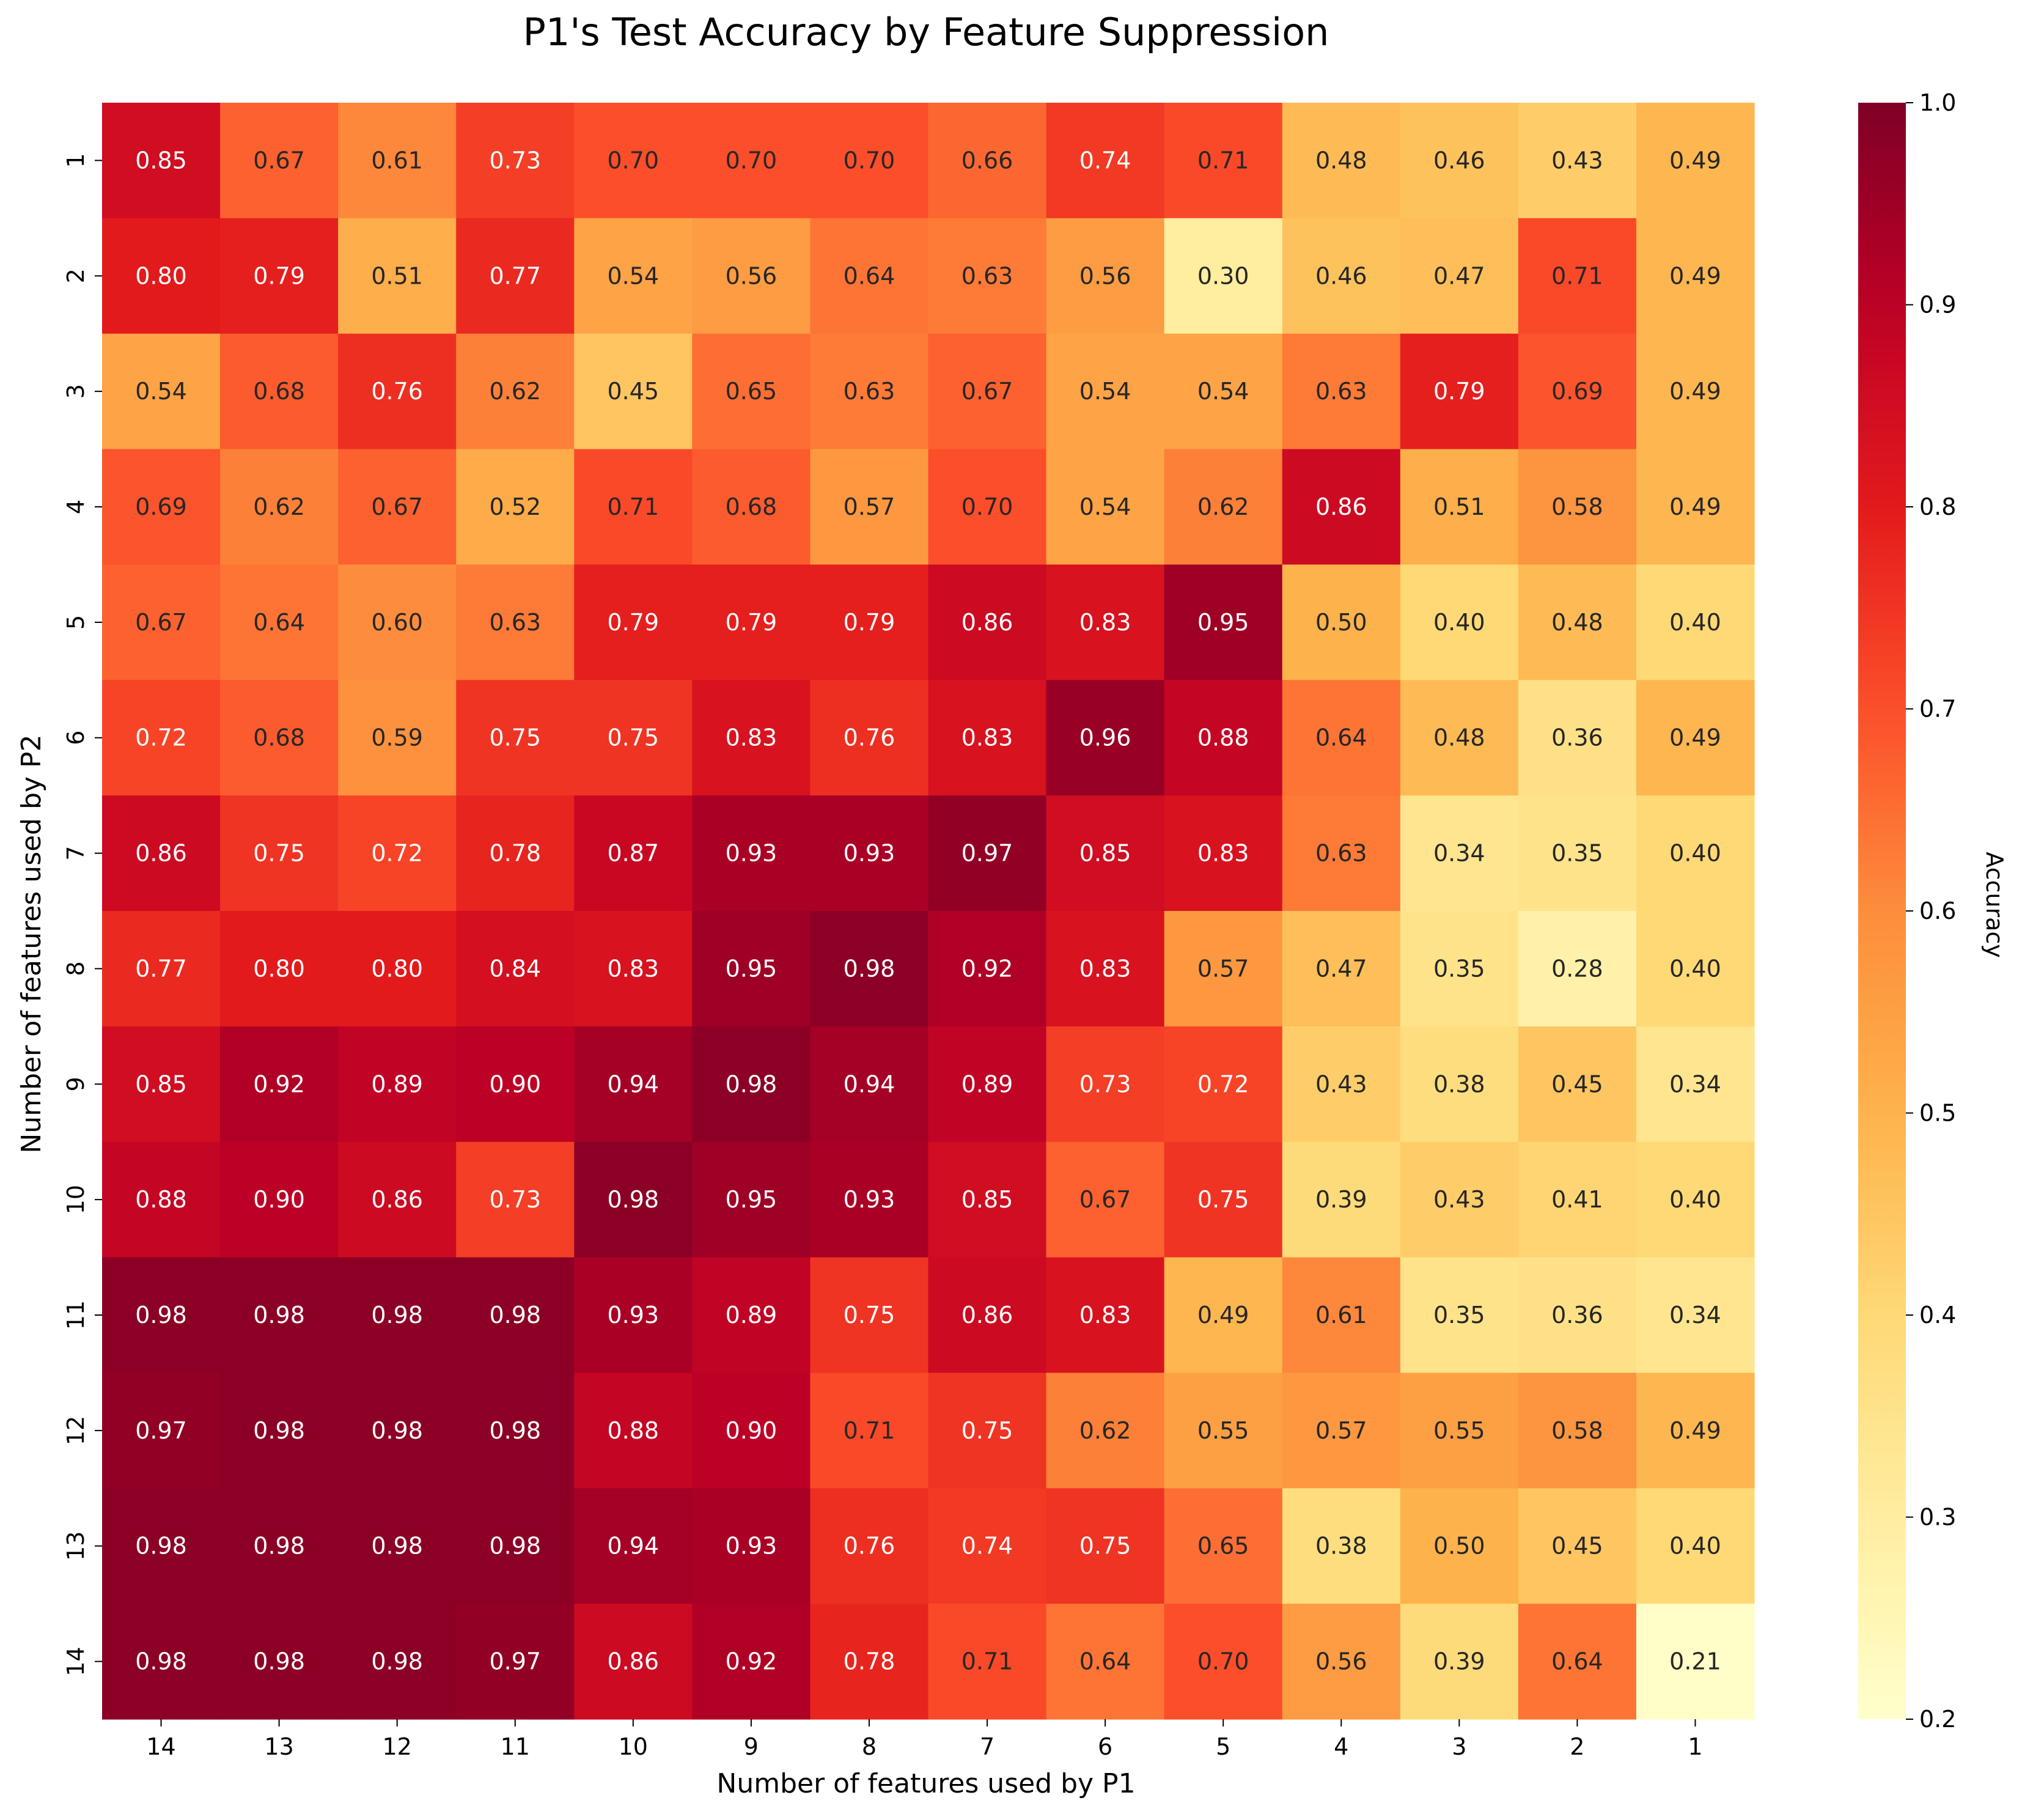 The height and width of the screenshot is (1817, 2044). Describe the element at coordinates (1459, 1084) in the screenshot. I see `cell-value-label: 0.38` at that location.